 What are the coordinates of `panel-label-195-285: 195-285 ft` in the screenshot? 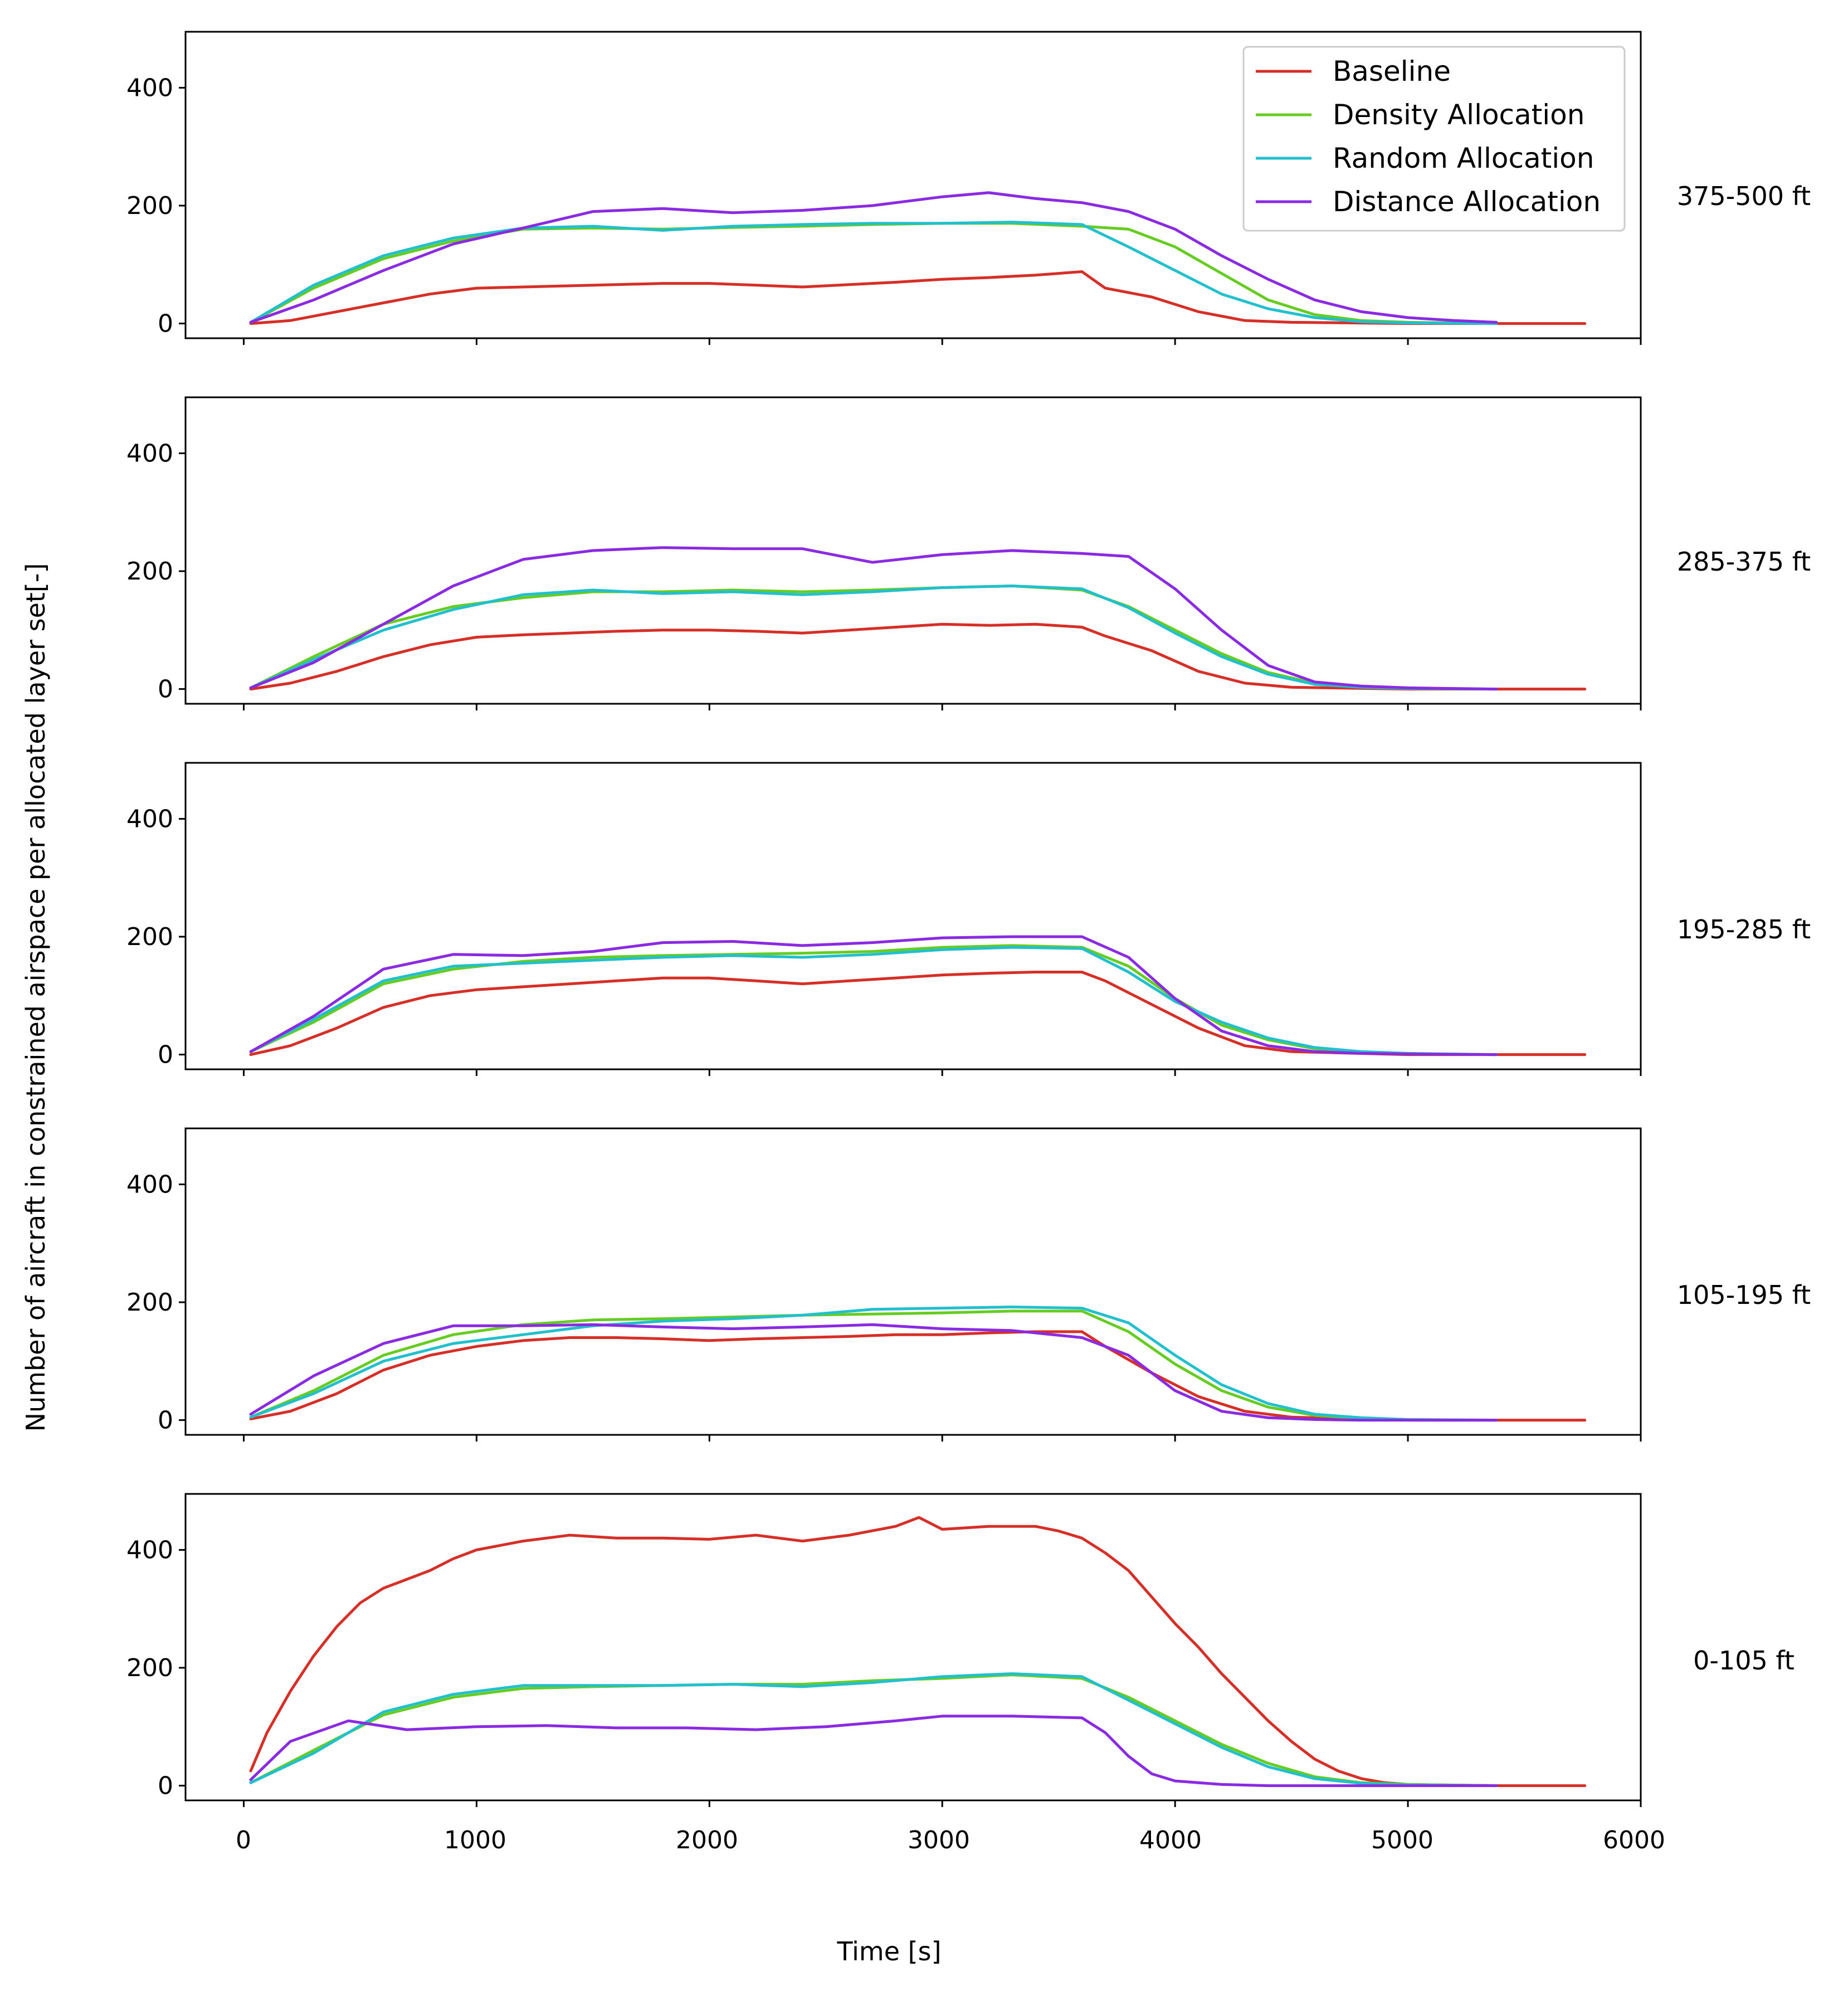 It's located at (1744, 929).